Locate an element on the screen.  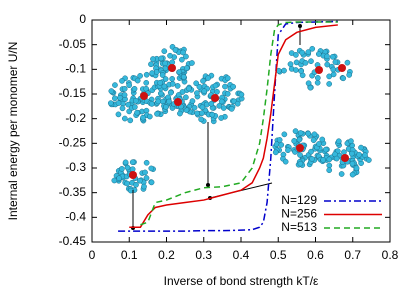
y-tick-label: -0.45 is located at coordinates (73, 241).